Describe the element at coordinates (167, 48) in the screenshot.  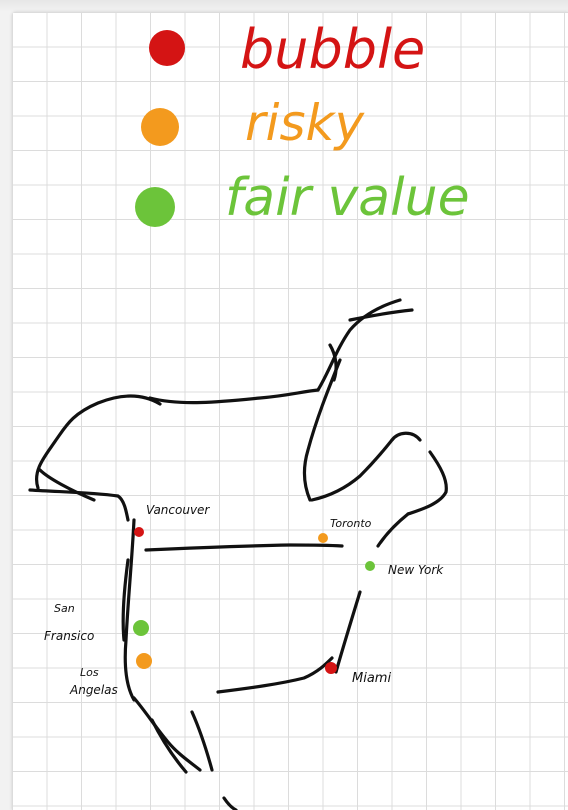
I see `legend-bubble-dot` at that location.